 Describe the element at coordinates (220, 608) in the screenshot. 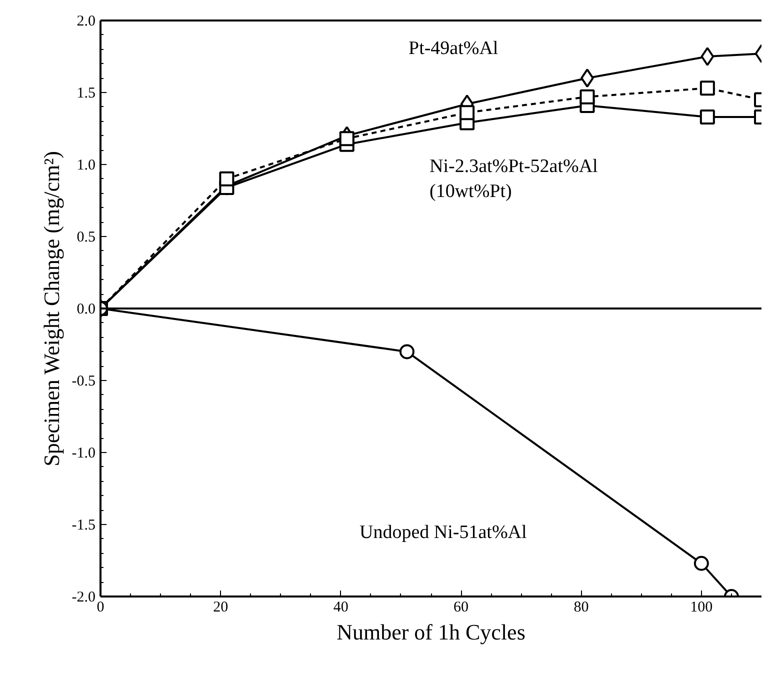

I see `x-tick-label: 20` at that location.